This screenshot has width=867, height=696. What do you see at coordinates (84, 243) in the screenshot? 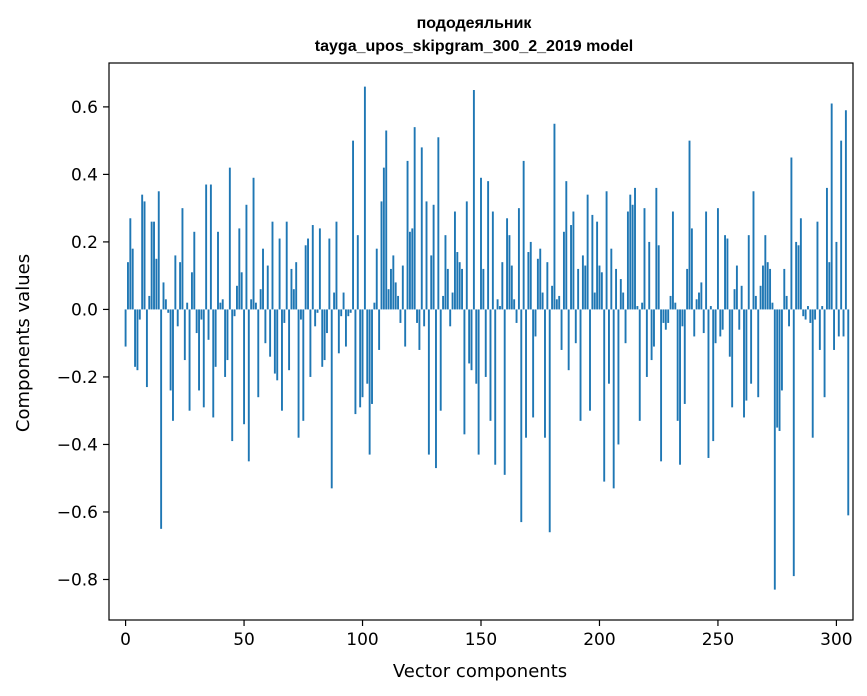
I see `y-tick-label: 0.2` at bounding box center [84, 243].